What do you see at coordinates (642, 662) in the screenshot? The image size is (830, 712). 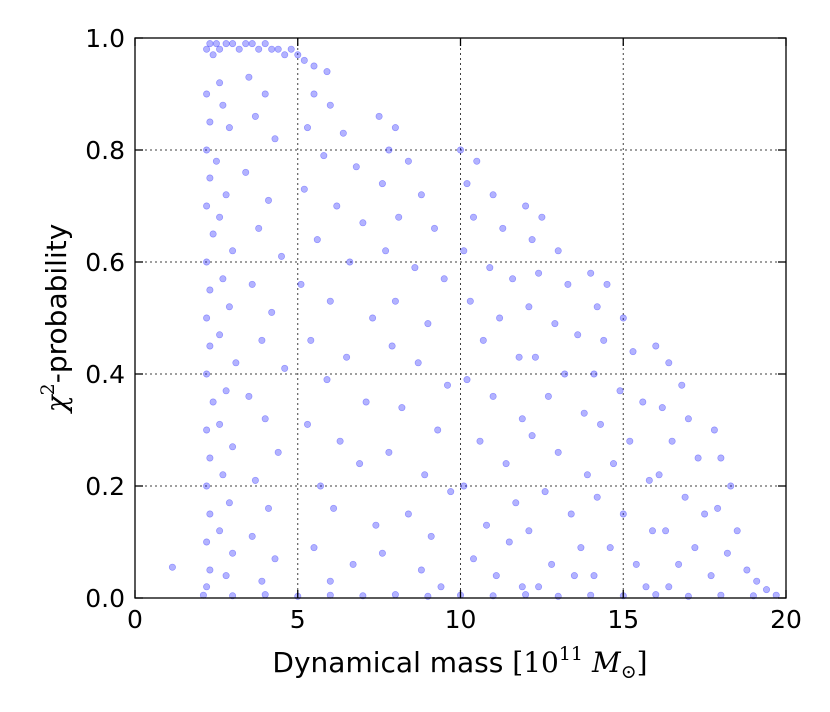 I see `x-axis-label-close-bracket: ]` at bounding box center [642, 662].